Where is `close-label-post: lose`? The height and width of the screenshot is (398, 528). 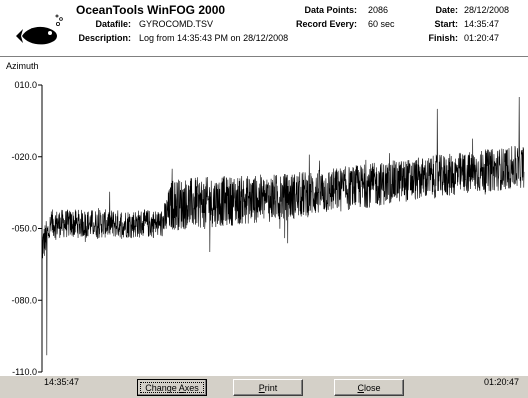 close-label-post: lose is located at coordinates (372, 388).